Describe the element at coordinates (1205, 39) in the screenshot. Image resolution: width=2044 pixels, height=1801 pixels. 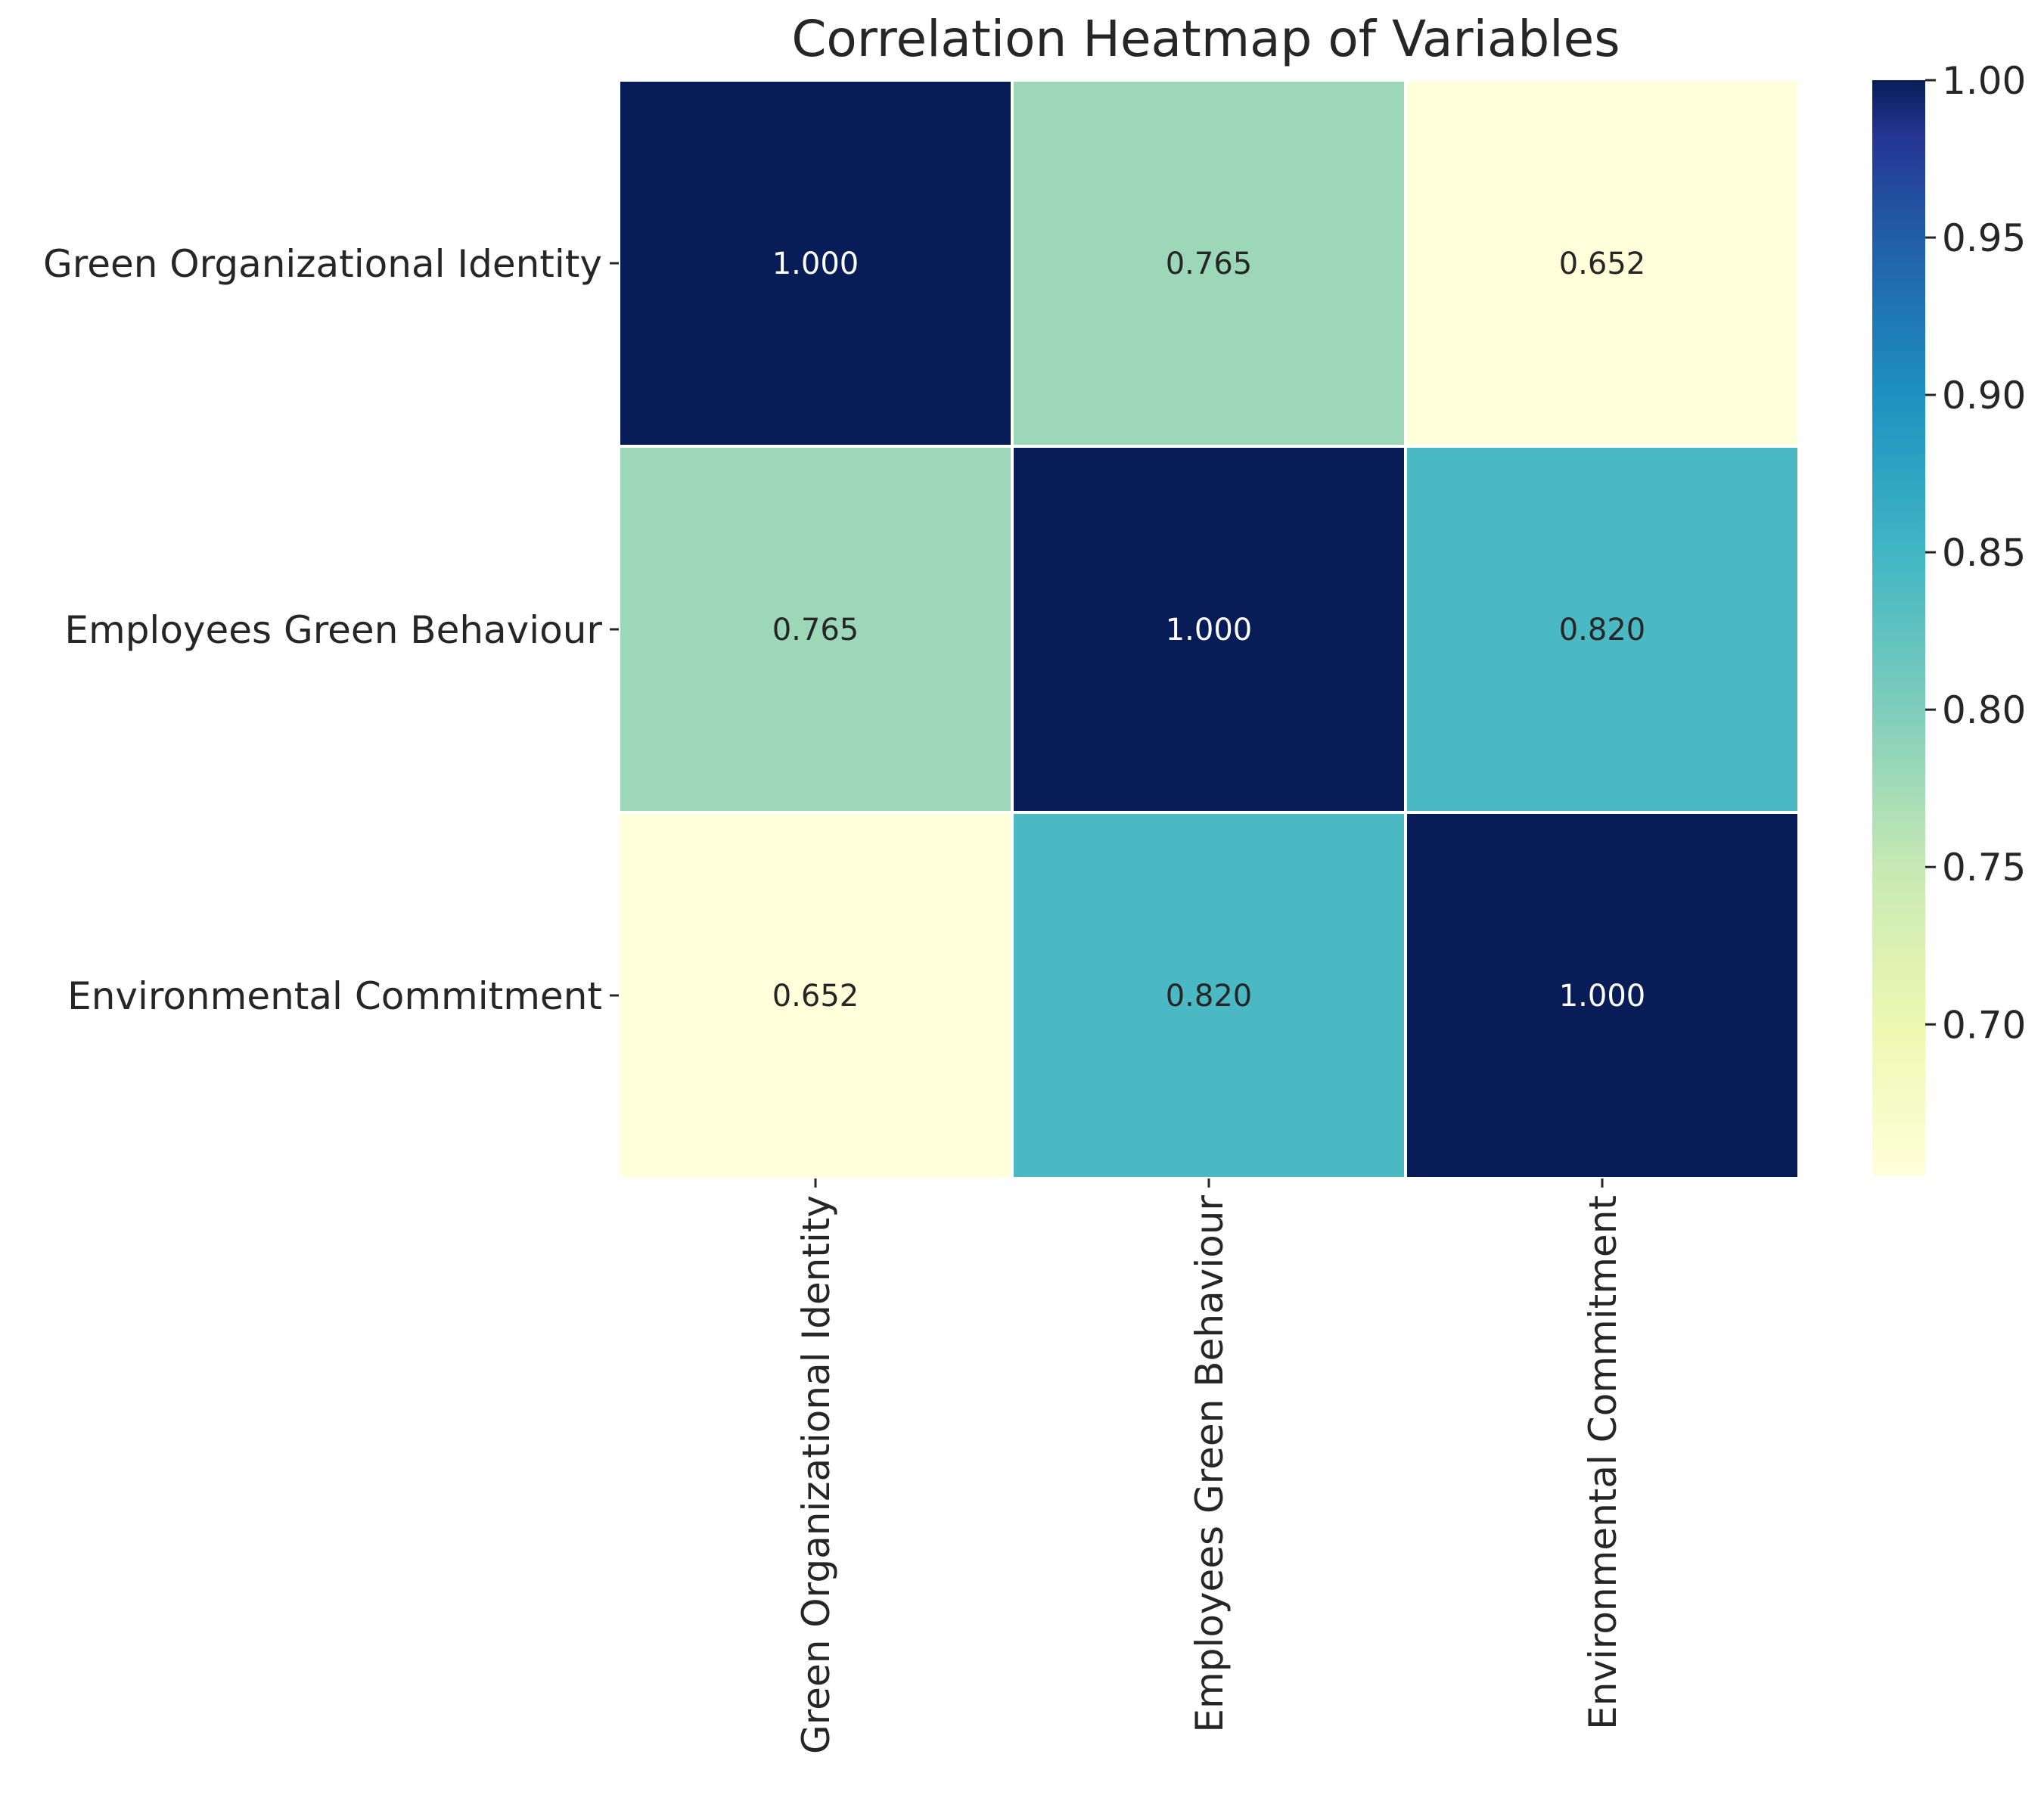
I see `chart-title: Correlation Heatmap of Variables` at that location.